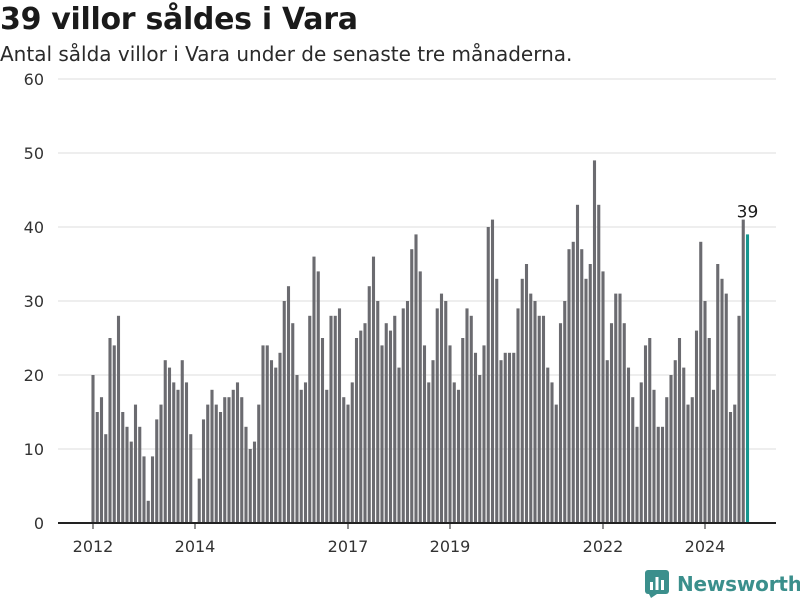 The width and height of the screenshot is (800, 600). What do you see at coordinates (722, 584) in the screenshot?
I see `brand-logo: Newsworthy` at bounding box center [722, 584].